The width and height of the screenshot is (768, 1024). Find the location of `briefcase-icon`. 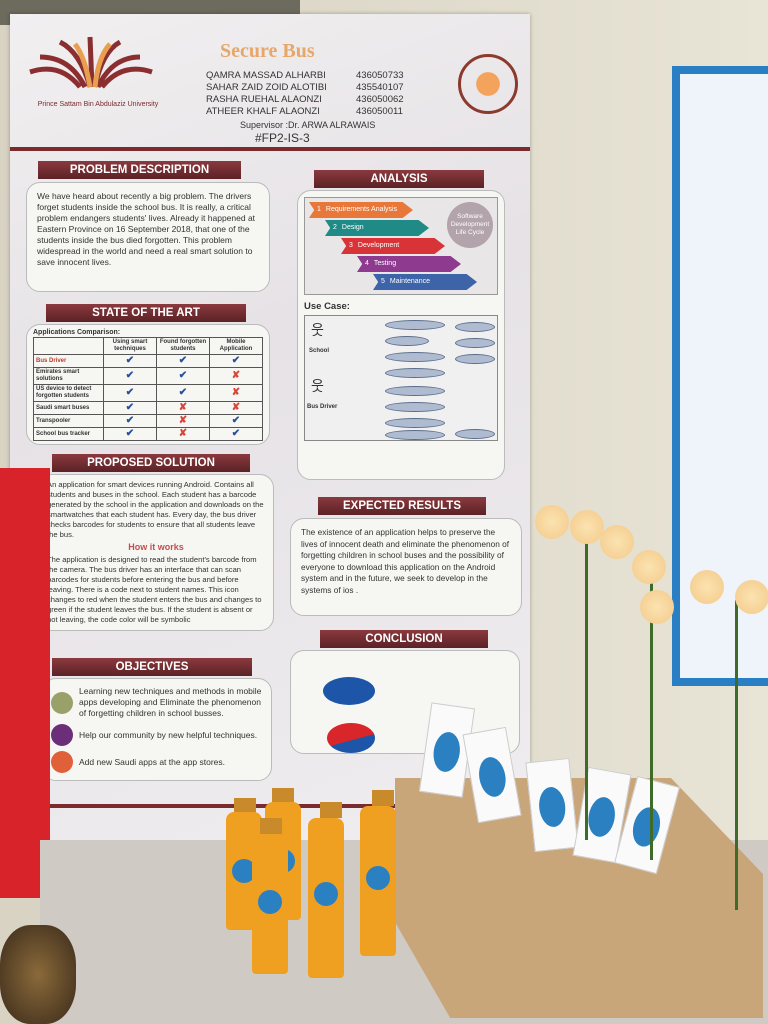

briefcase-icon is located at coordinates (62, 762).